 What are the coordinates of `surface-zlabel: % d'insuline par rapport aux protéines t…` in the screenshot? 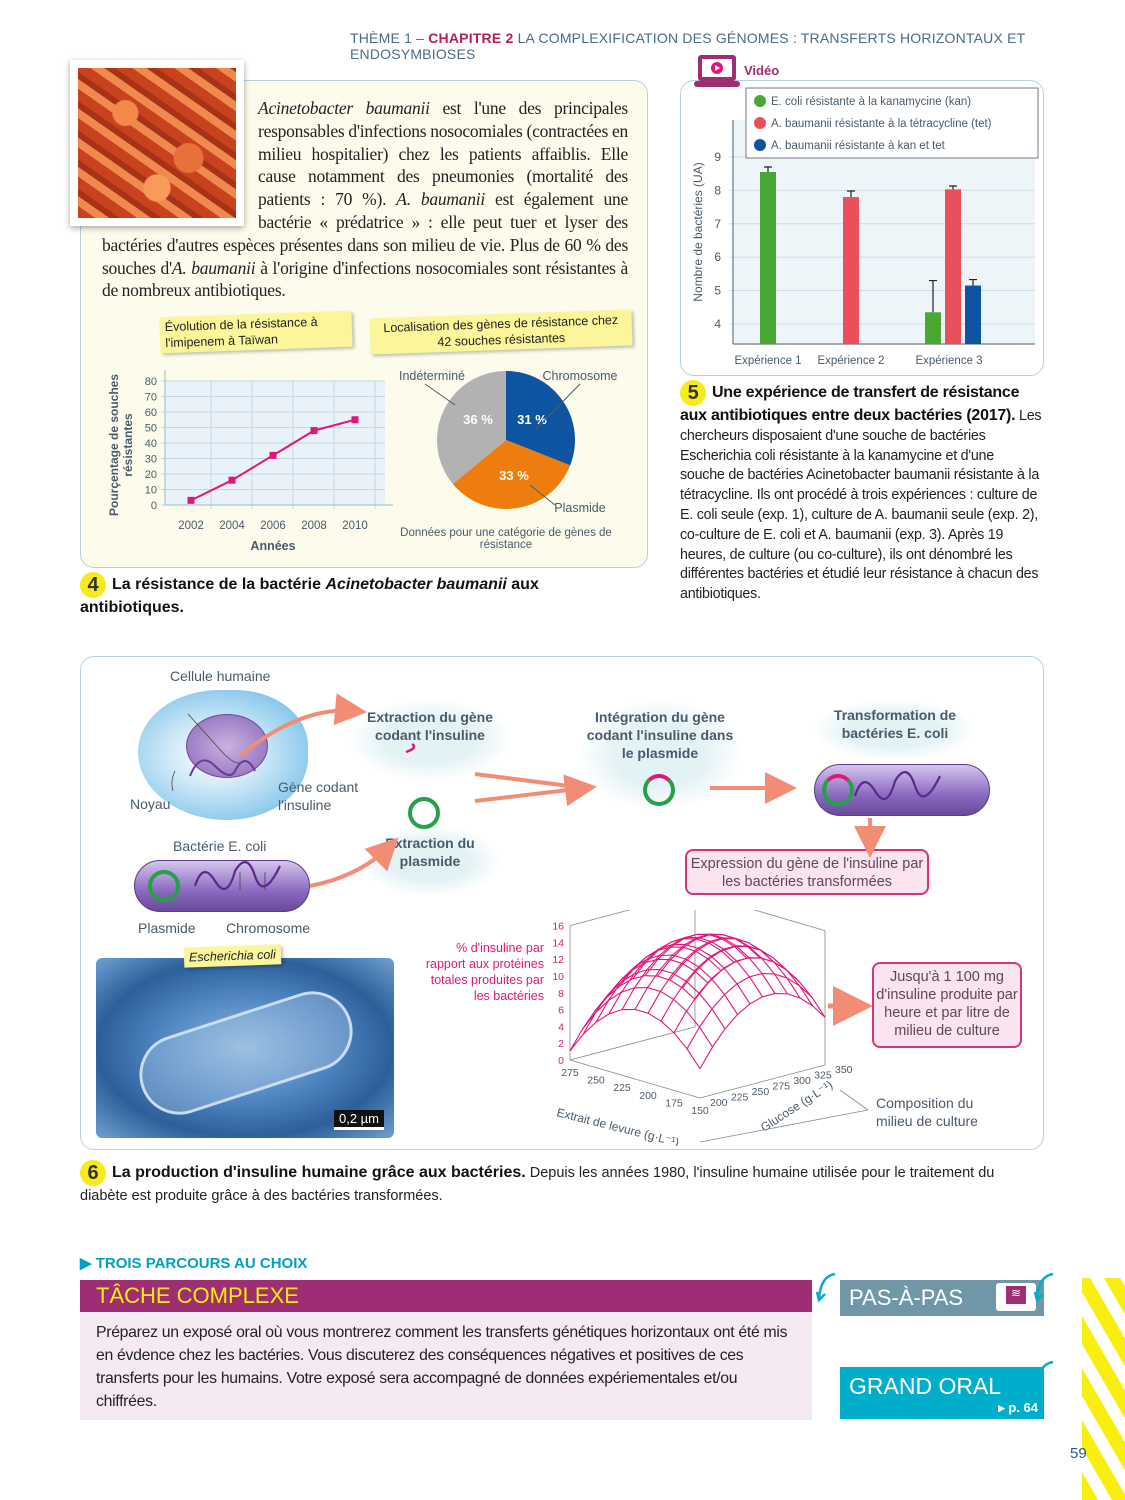 It's located at (484, 972).